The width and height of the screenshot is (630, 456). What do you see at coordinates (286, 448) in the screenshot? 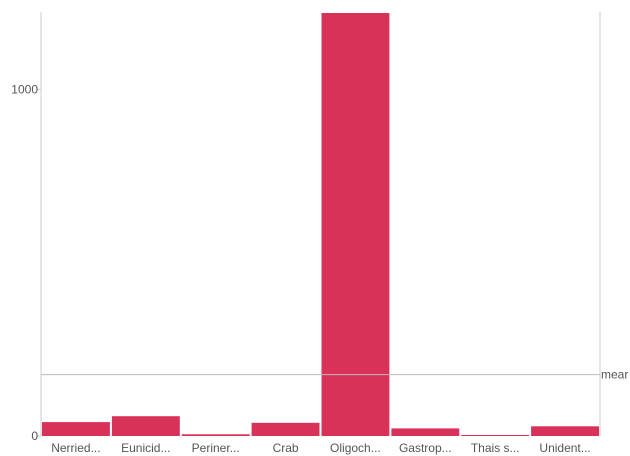
I see `x-tick-label: Crab` at bounding box center [286, 448].